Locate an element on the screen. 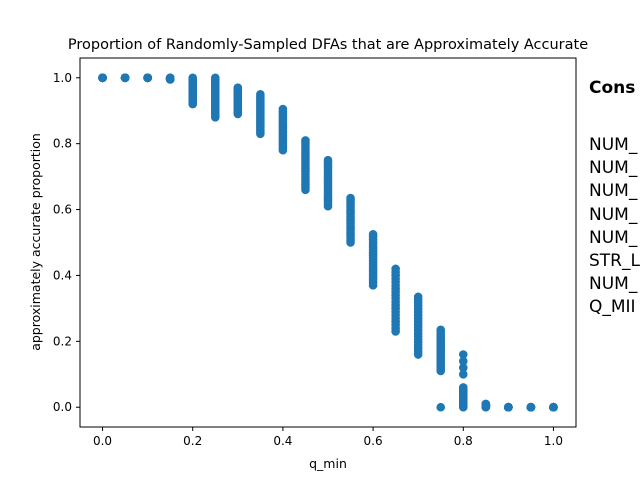 The image size is (640, 480). x-tick-label: 0.2 is located at coordinates (192, 441).